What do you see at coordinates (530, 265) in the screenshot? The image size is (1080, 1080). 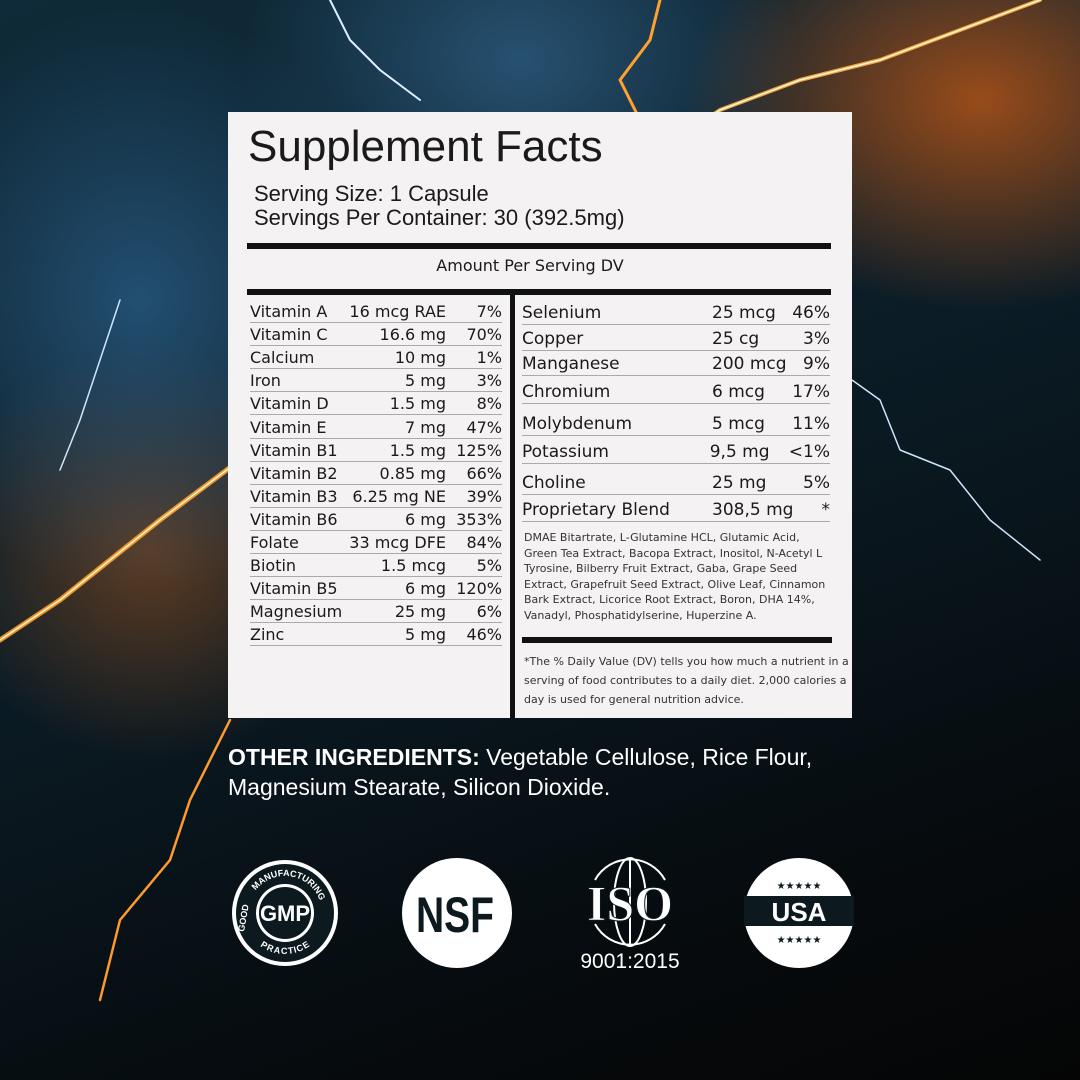 I see `amount-per-serving-header: Amount Per Serving DV` at bounding box center [530, 265].